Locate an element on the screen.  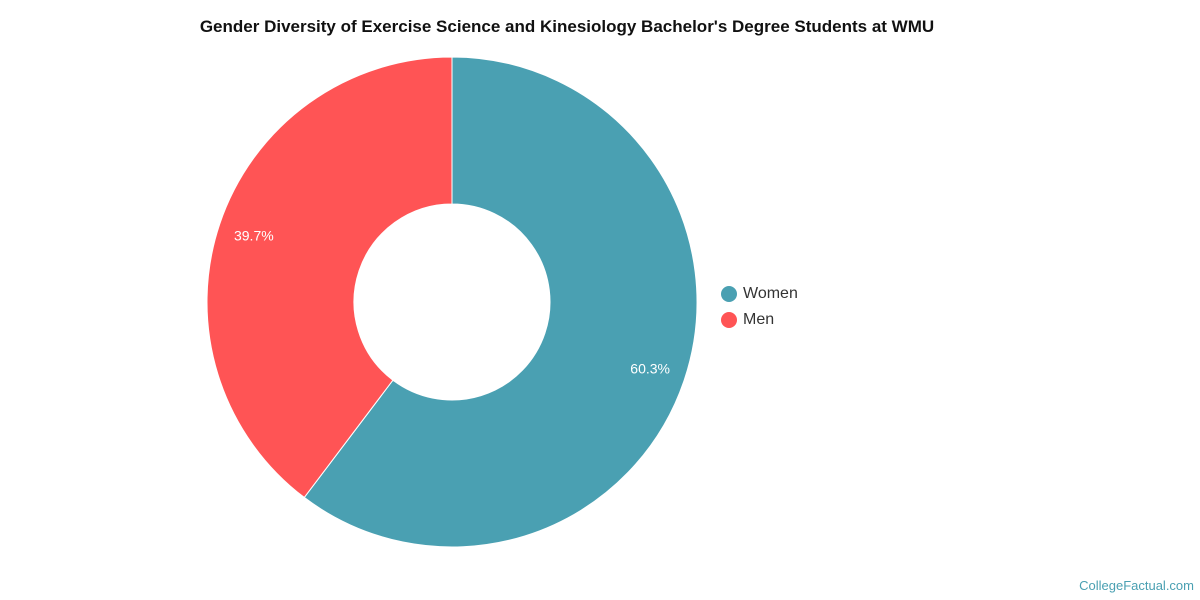
legend-marker-men is located at coordinates (729, 320).